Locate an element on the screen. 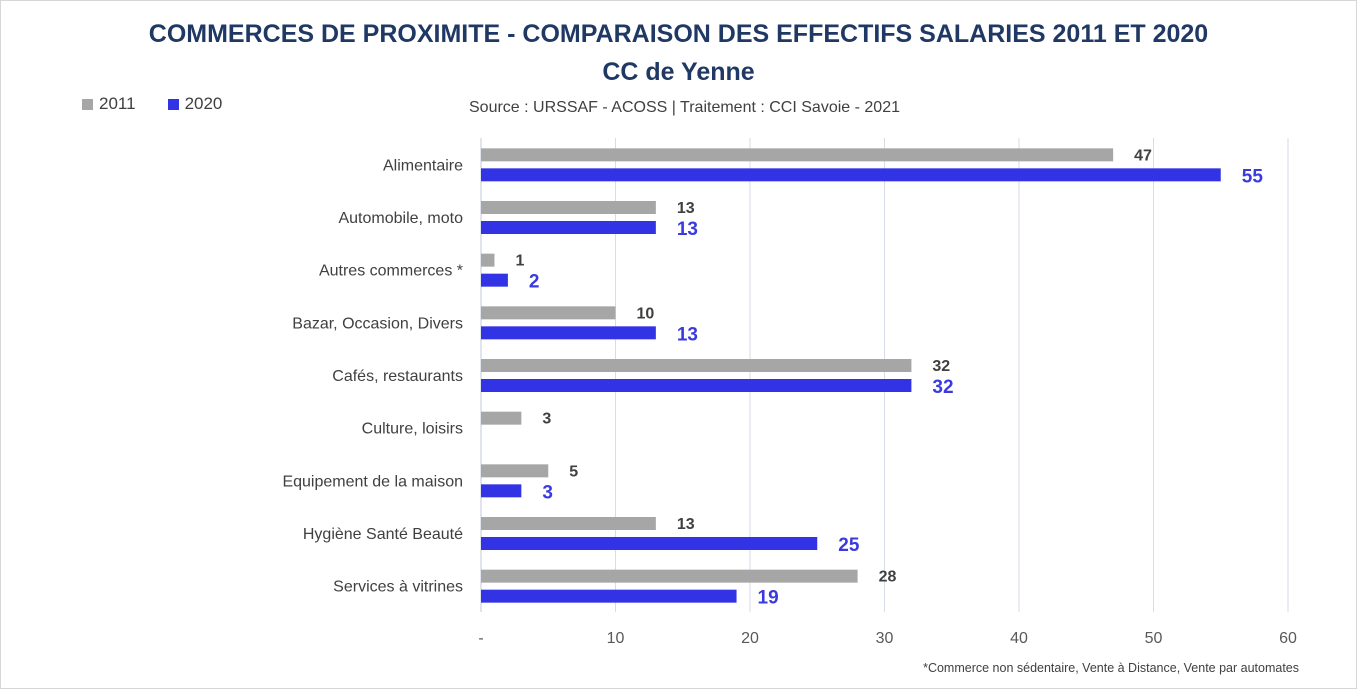  data-label-2020: 25 is located at coordinates (849, 545).